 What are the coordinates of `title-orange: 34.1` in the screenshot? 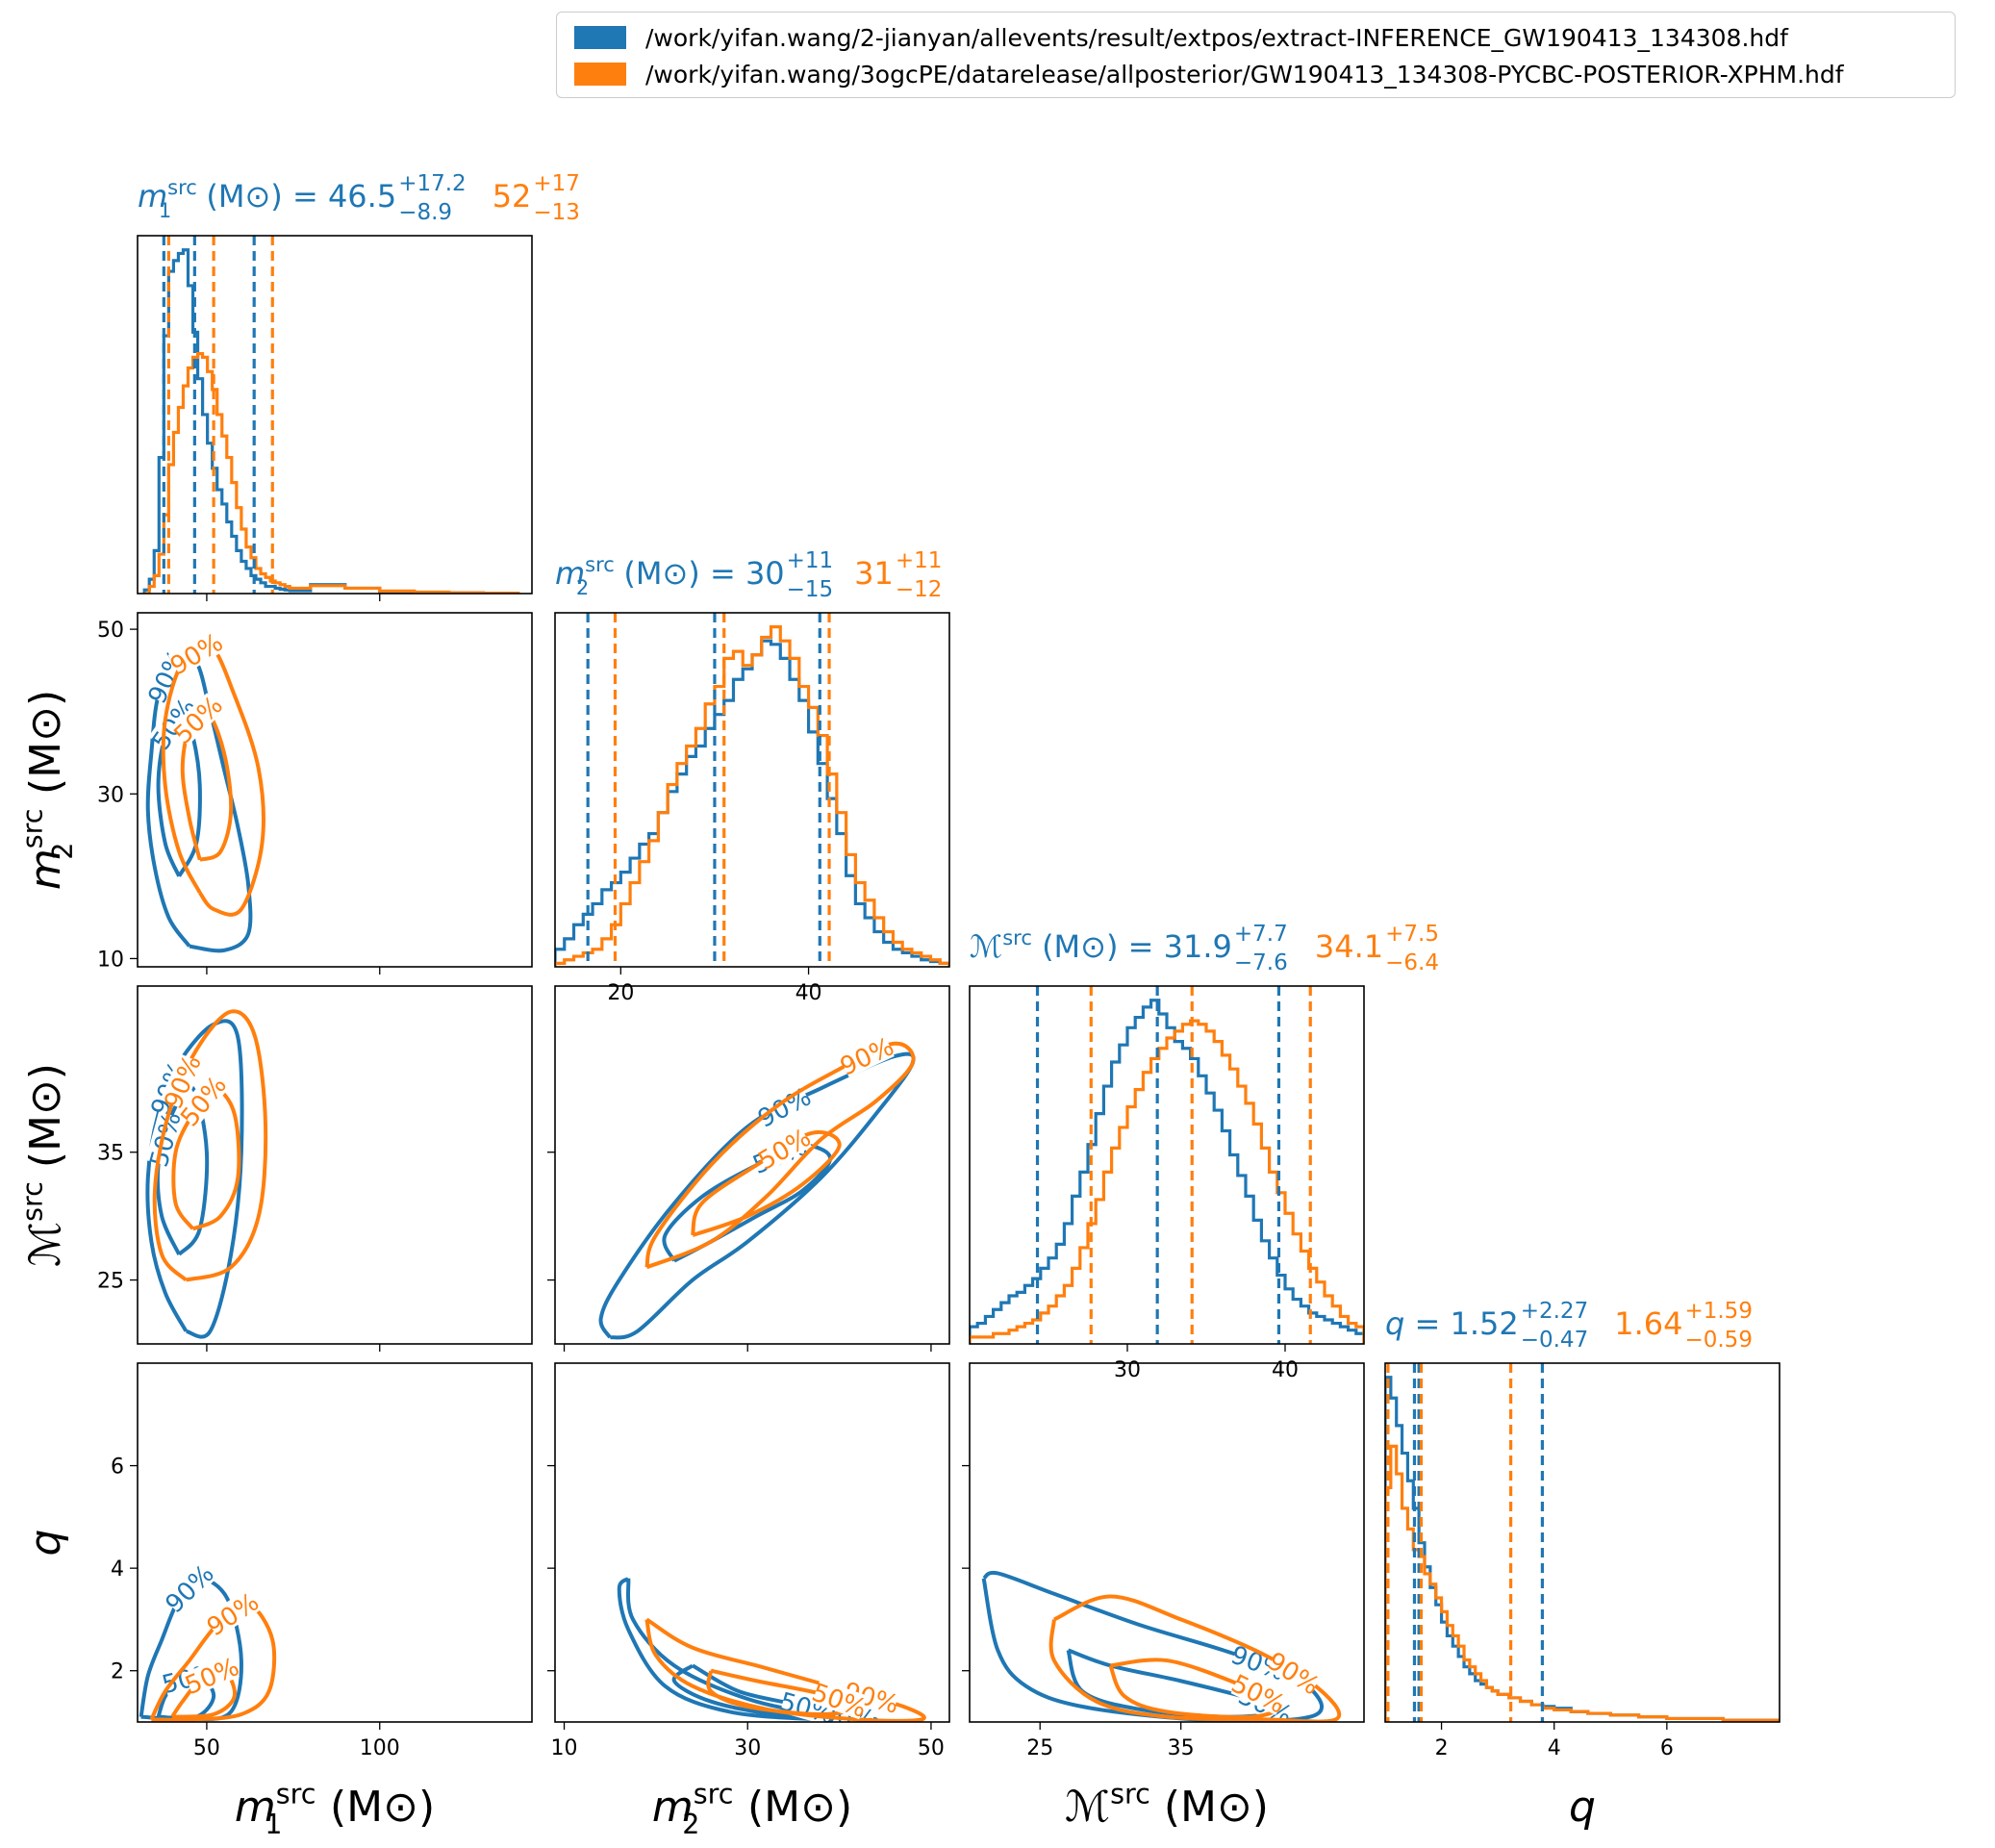 It's located at (1349, 946).